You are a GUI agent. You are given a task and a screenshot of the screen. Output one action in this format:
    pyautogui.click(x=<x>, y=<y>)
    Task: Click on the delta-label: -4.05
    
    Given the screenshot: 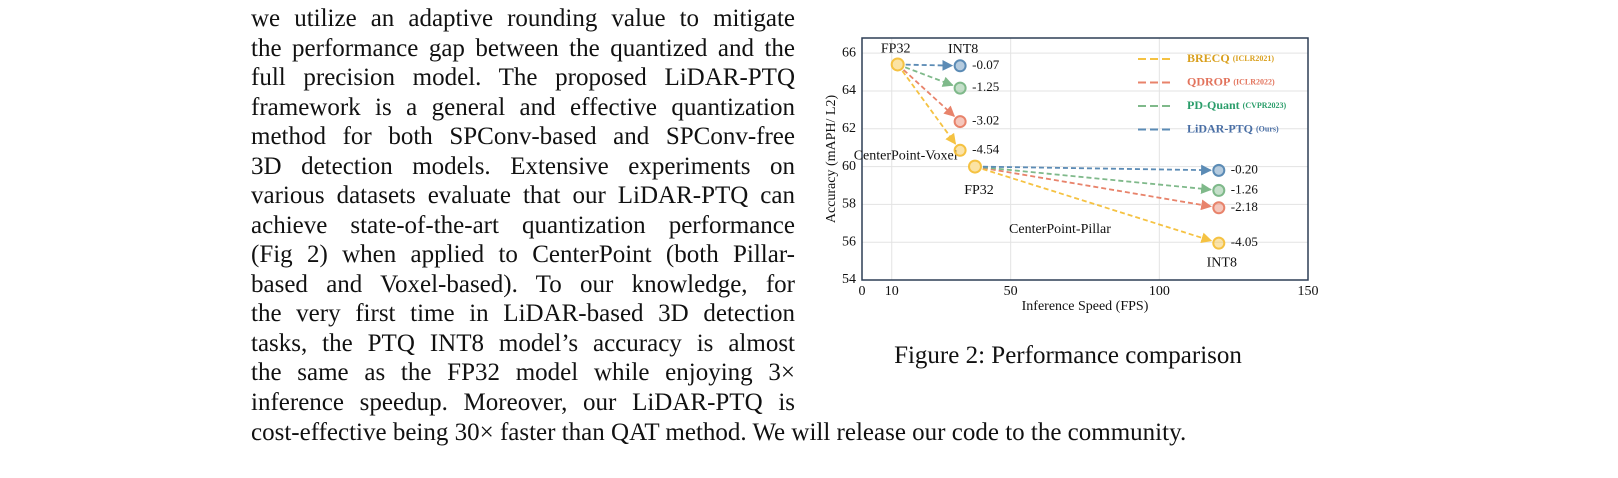 What is the action you would take?
    pyautogui.click(x=1244, y=241)
    